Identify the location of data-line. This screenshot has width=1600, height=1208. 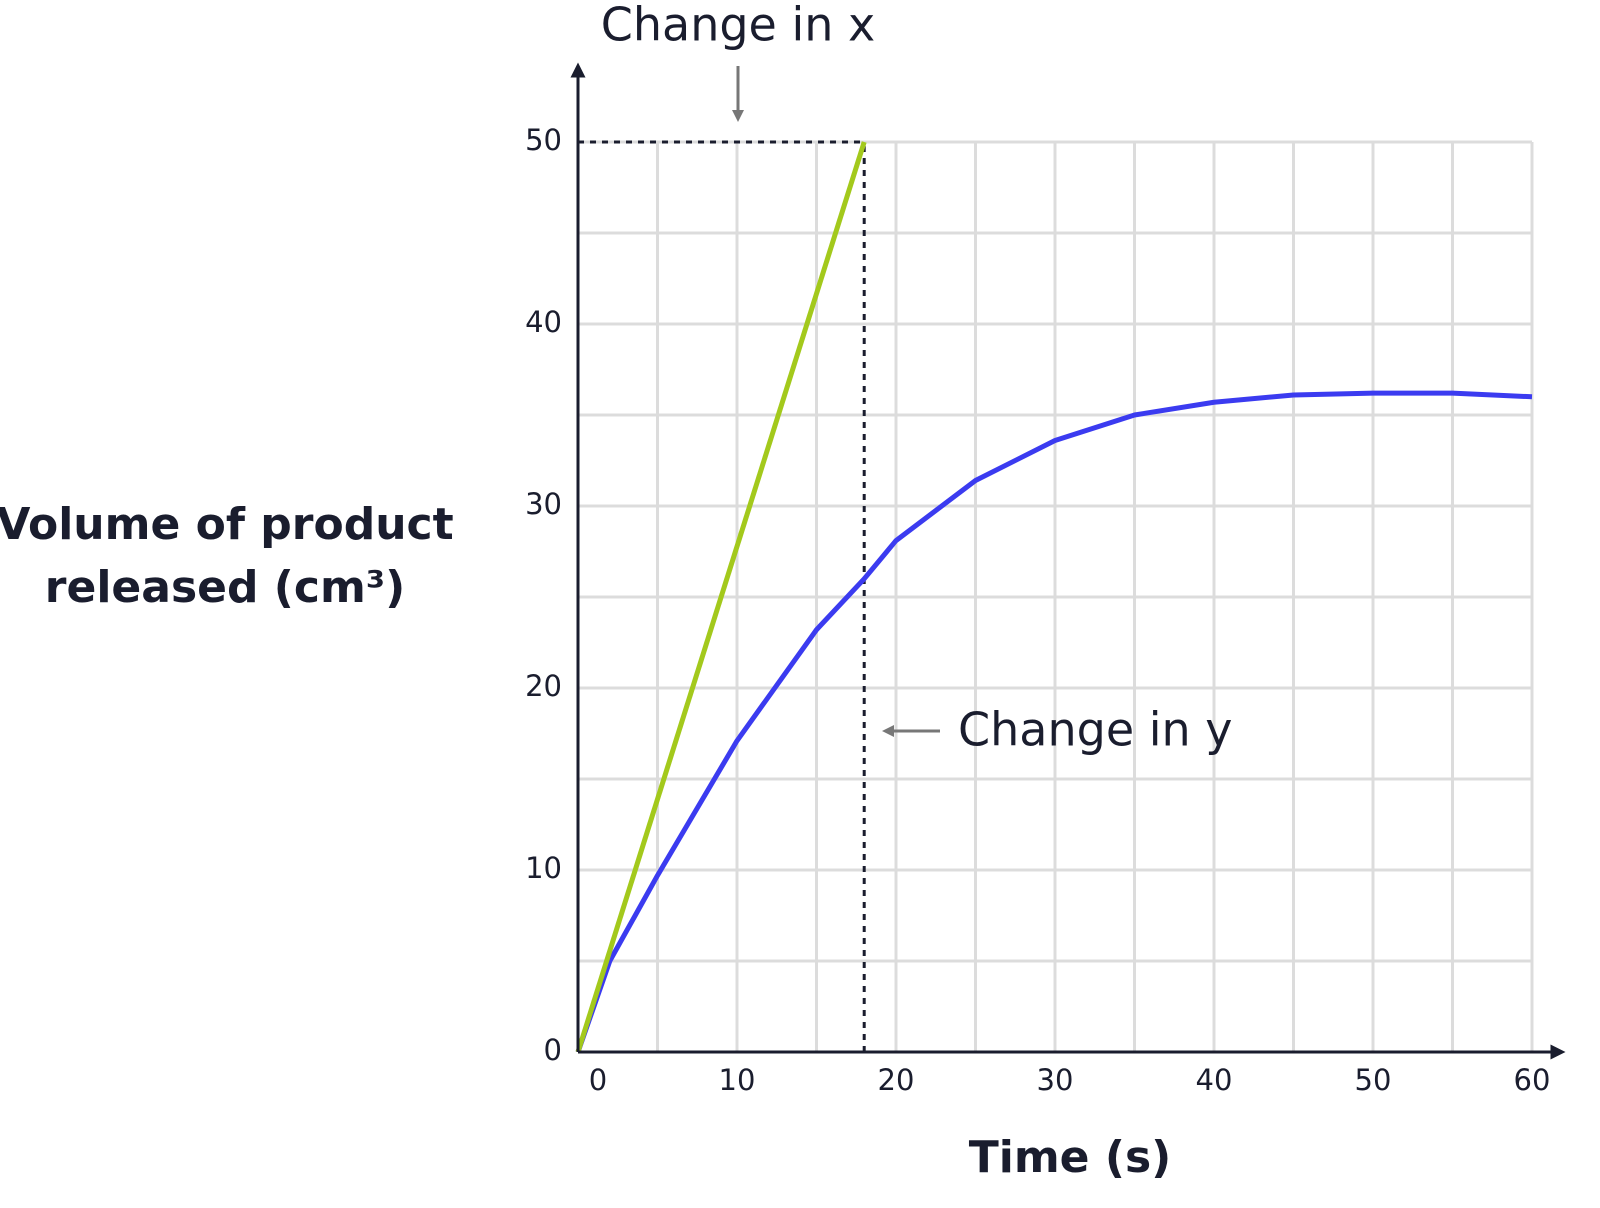
(721, 597).